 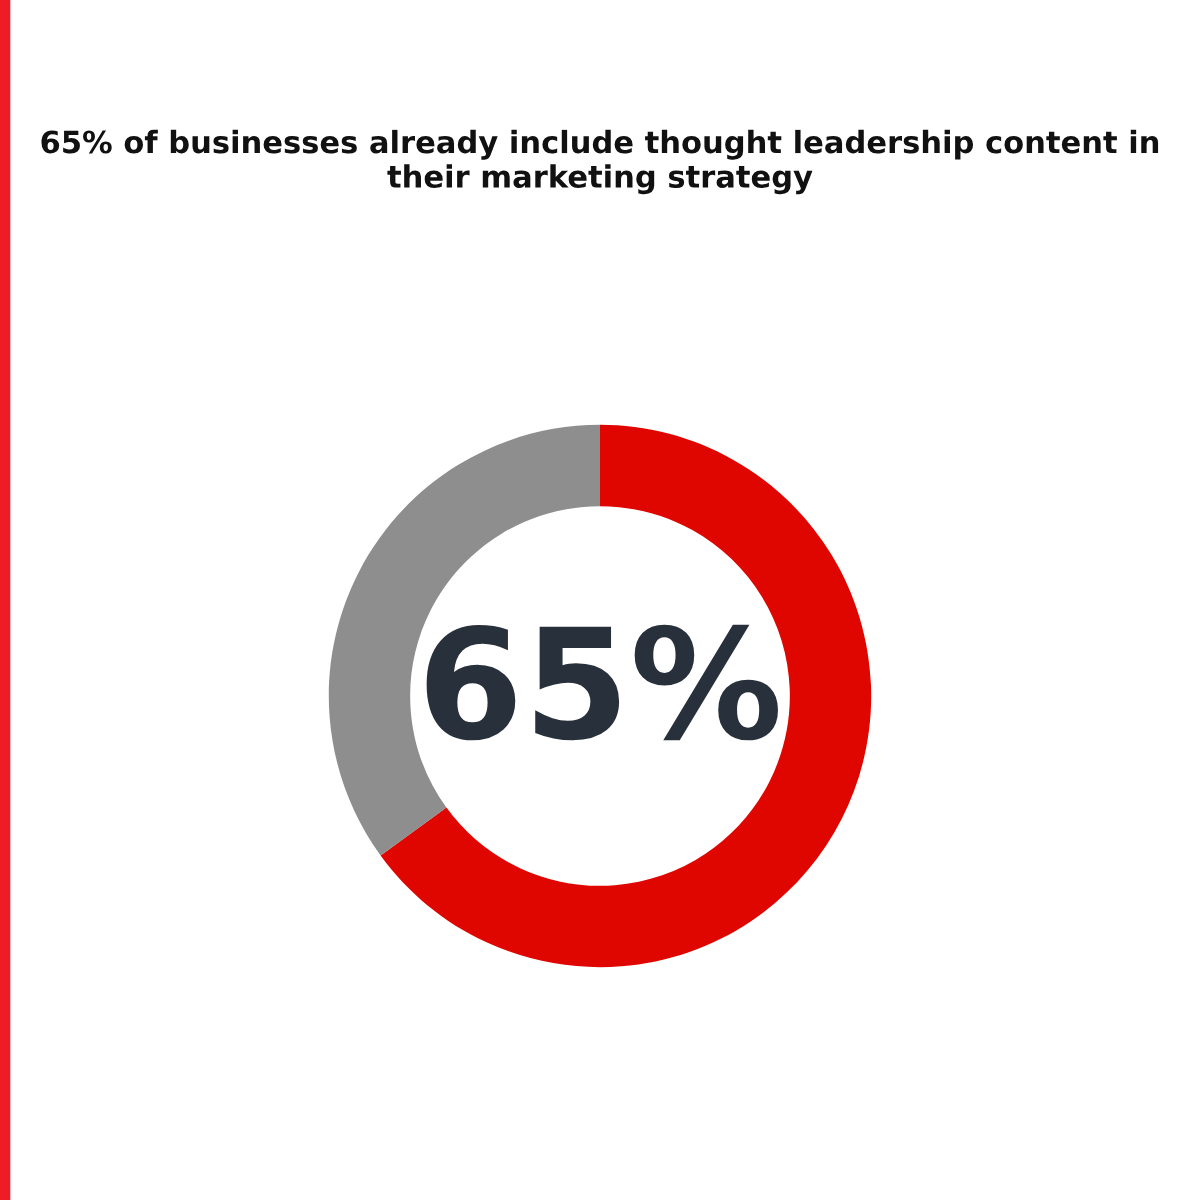 What do you see at coordinates (600, 162) in the screenshot?
I see `chart-title: 65% of businesses already include thought leadership content in their marketing strategy` at bounding box center [600, 162].